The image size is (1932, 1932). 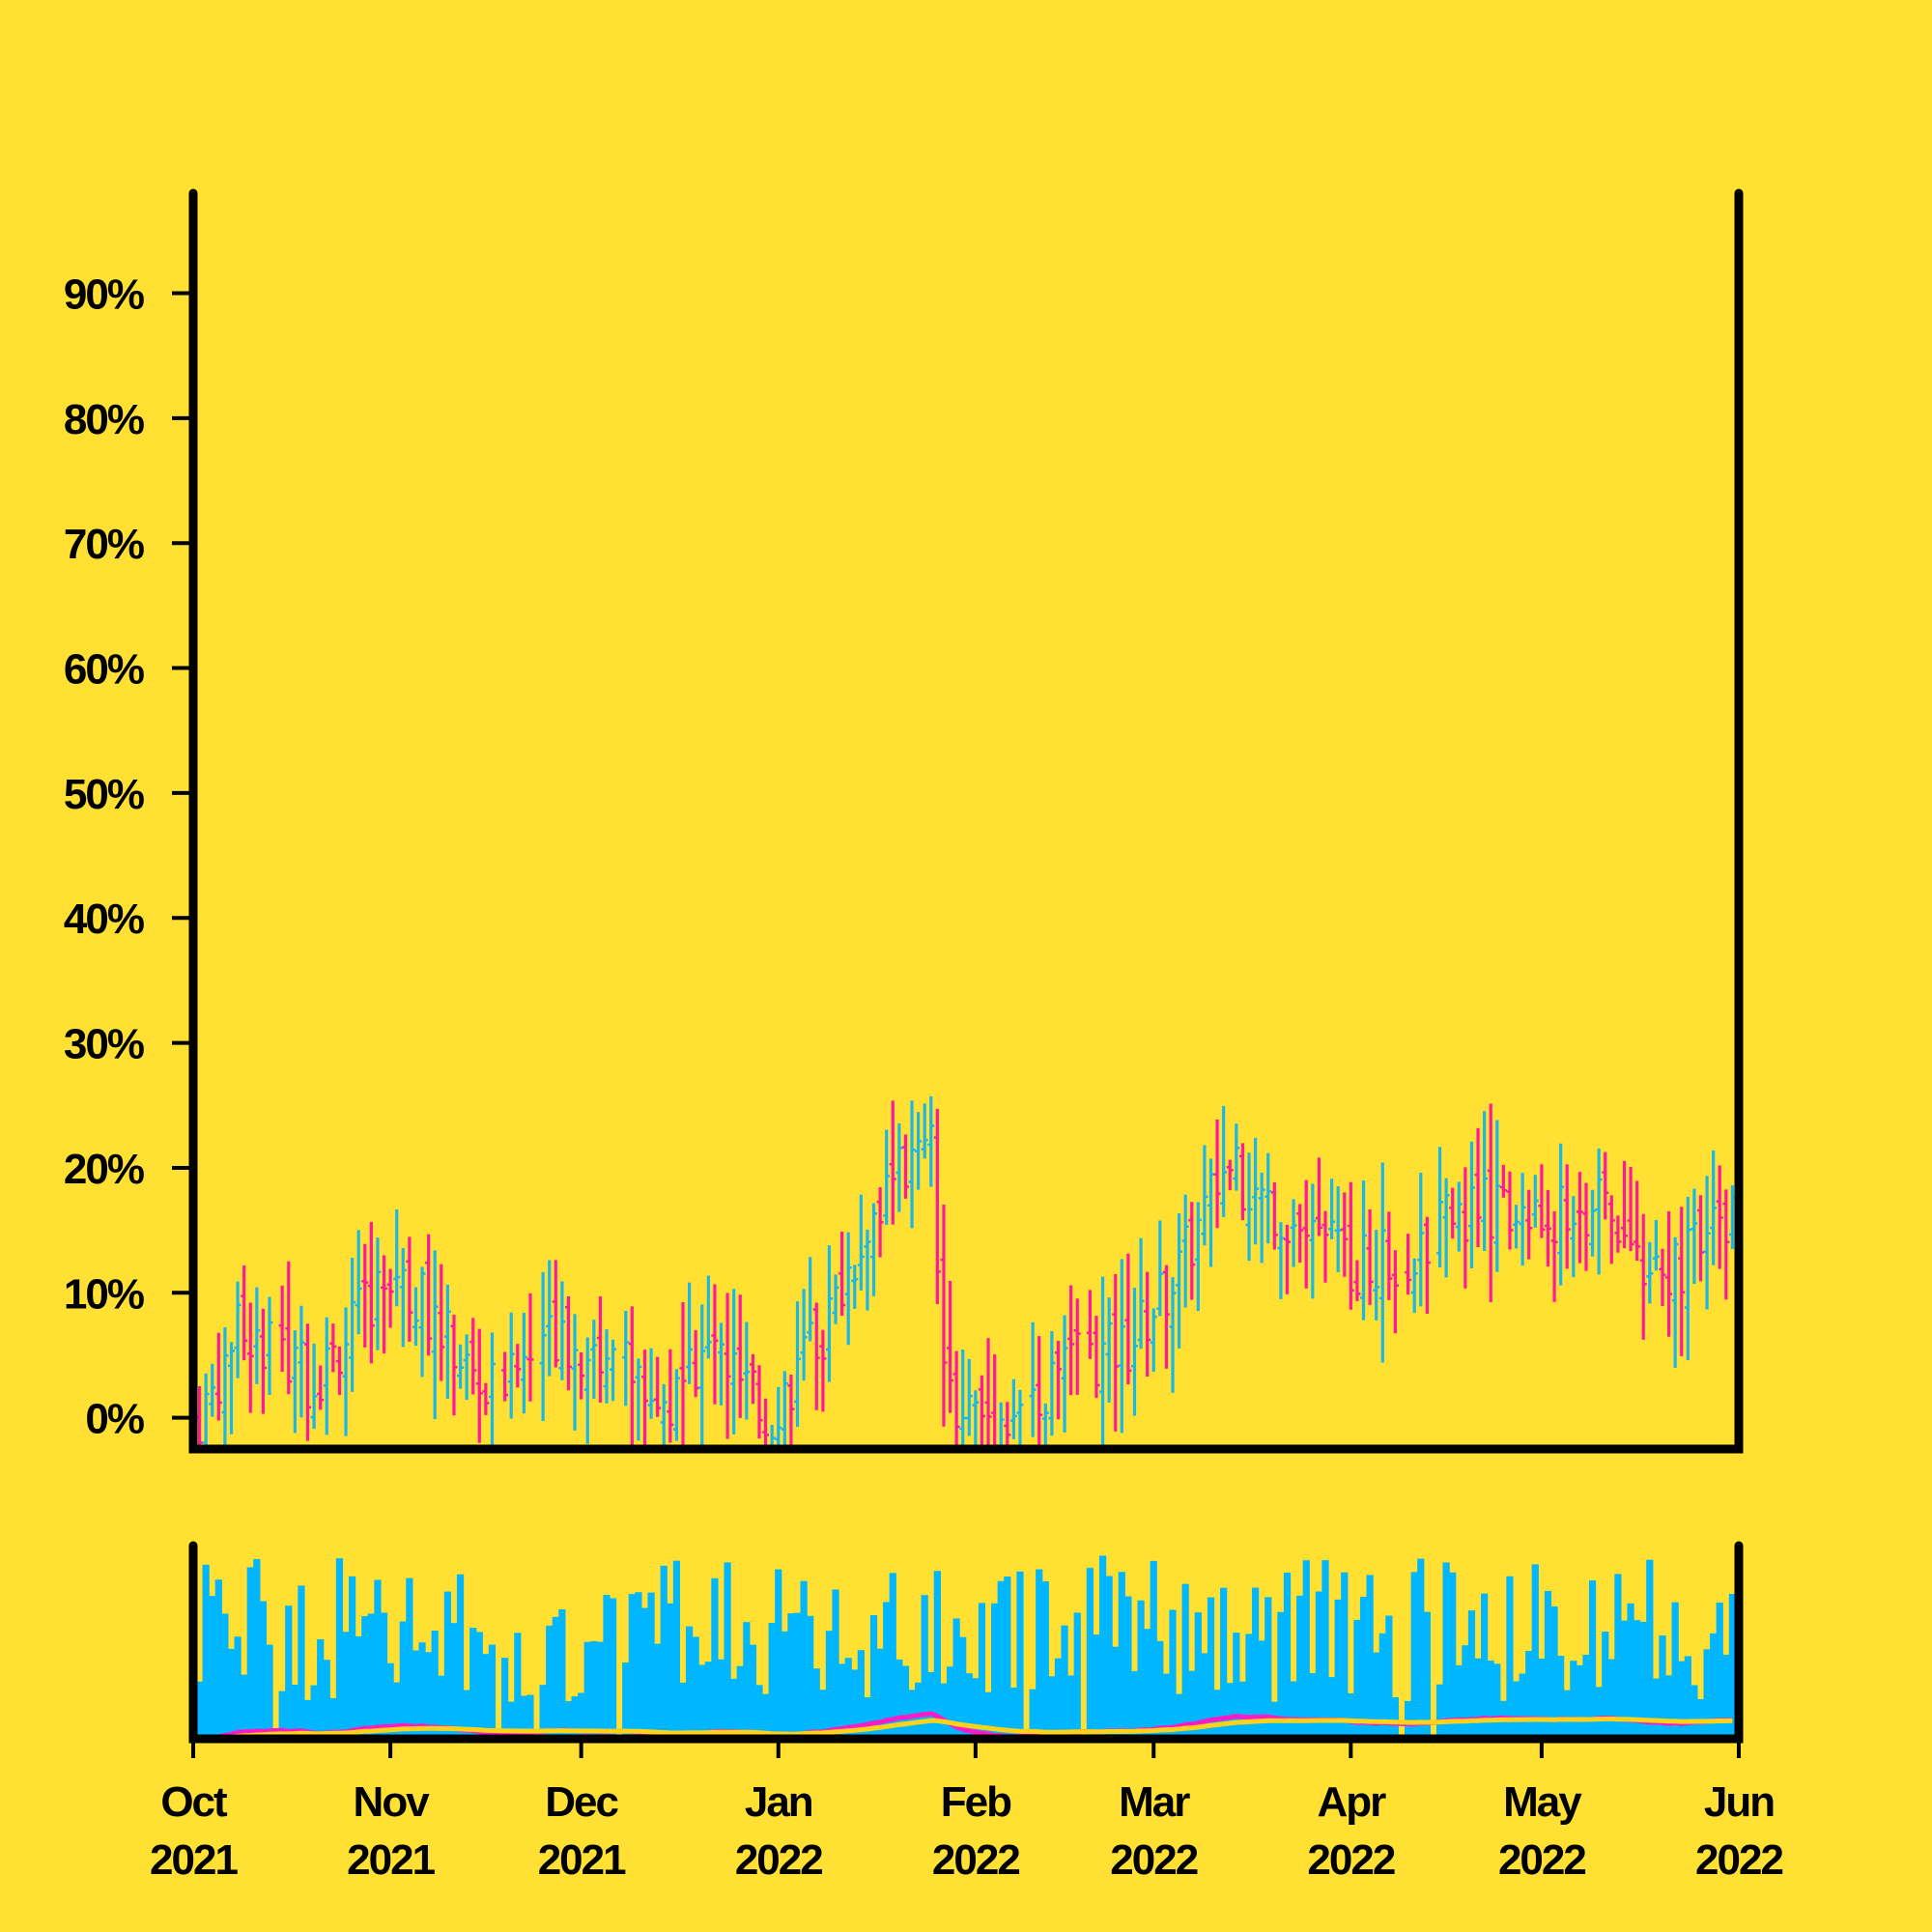 I want to click on time-tick-label-year: 2022, so click(x=778, y=1860).